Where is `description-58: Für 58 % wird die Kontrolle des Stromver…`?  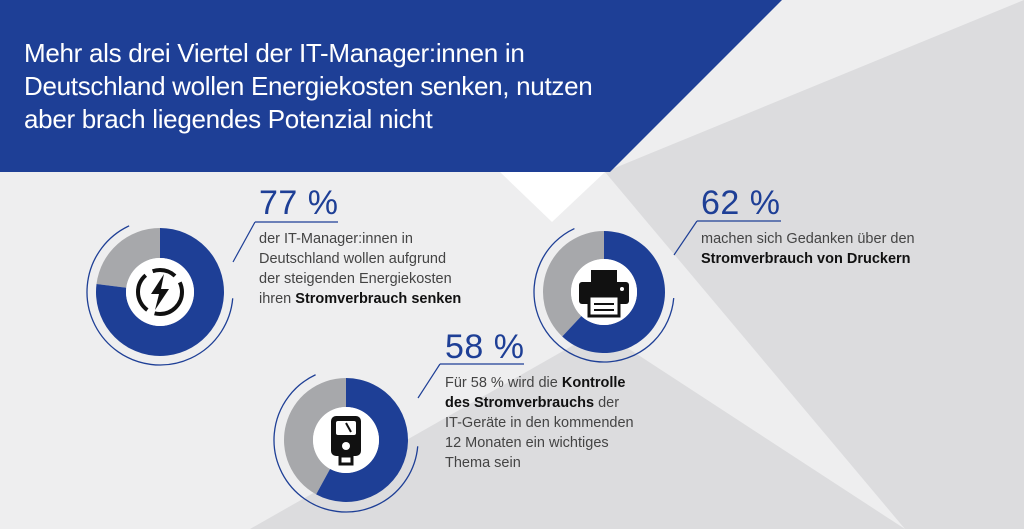
description-58: Für 58 % wird die Kontrolle des Stromver… is located at coordinates (539, 423).